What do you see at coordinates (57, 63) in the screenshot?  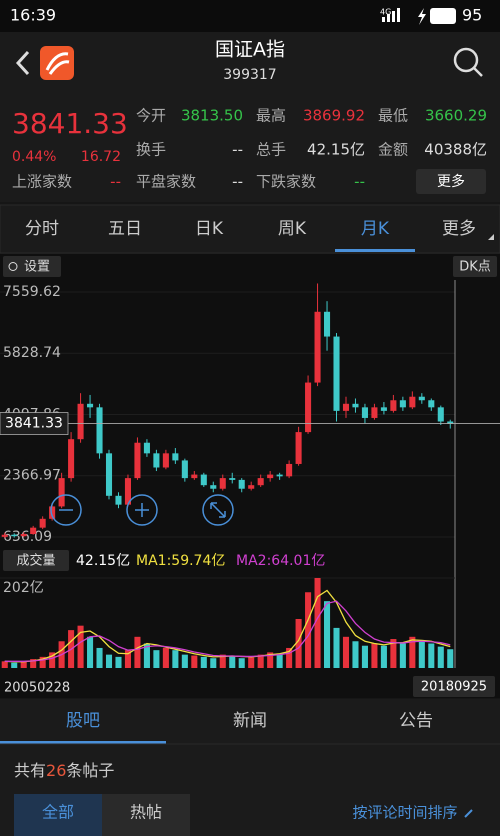 I see `logo-mark` at bounding box center [57, 63].